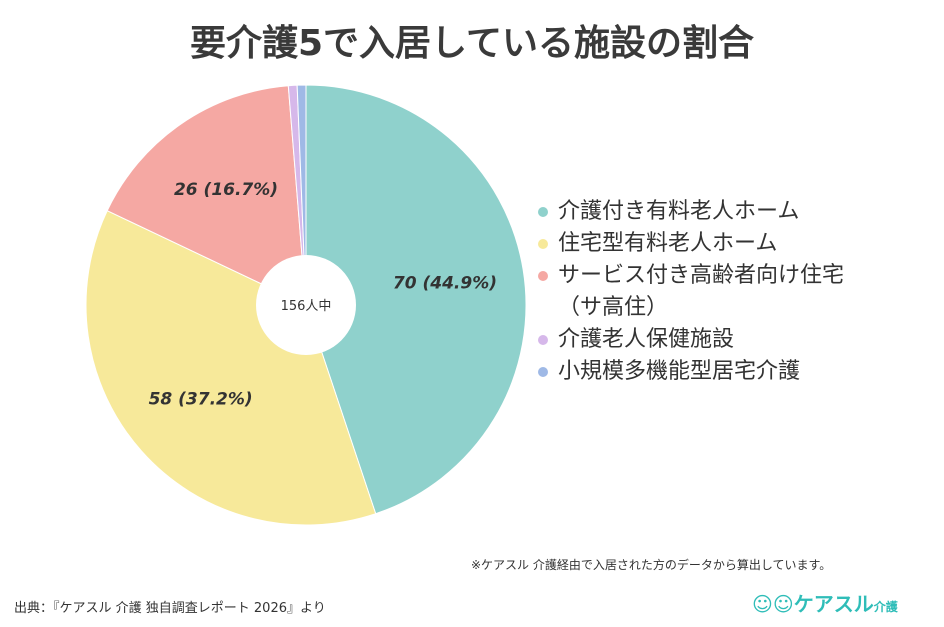 The image size is (944, 627). I want to click on footnote: ※ケアスル 介護経由で入居された方のデータから算出しています。, so click(651, 565).